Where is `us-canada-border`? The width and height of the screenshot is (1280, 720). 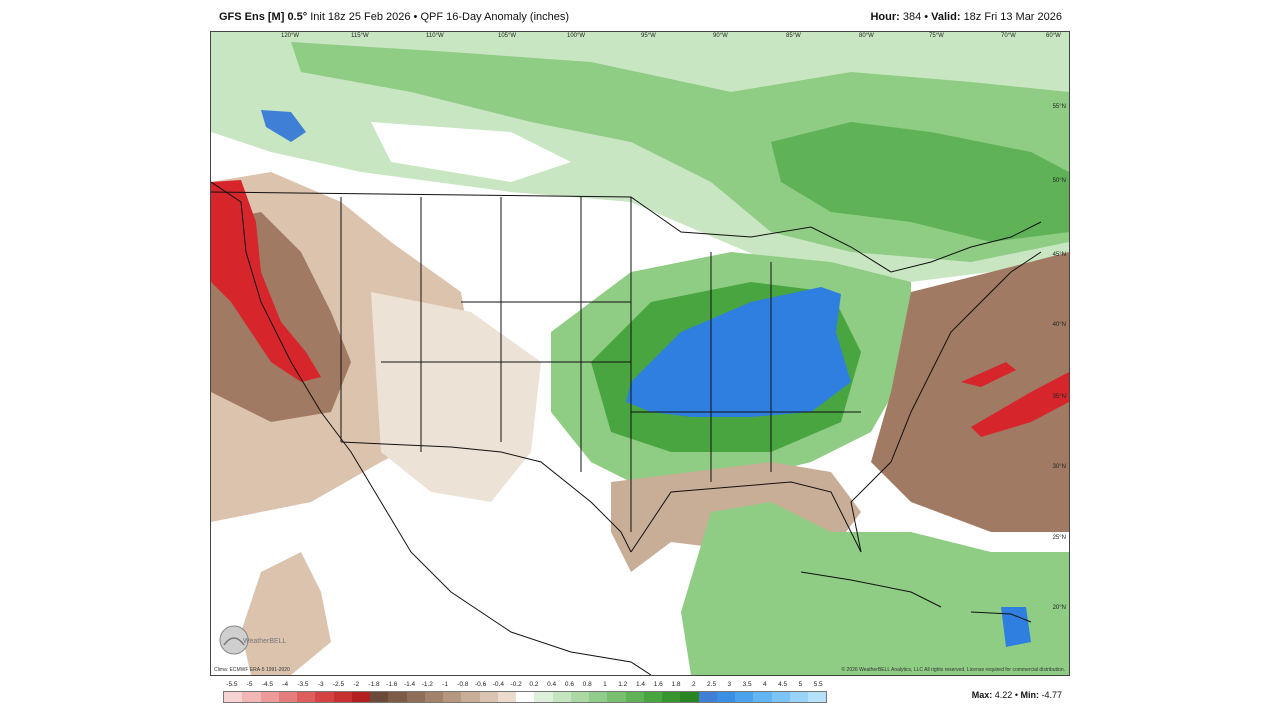 us-canada-border is located at coordinates (626, 232).